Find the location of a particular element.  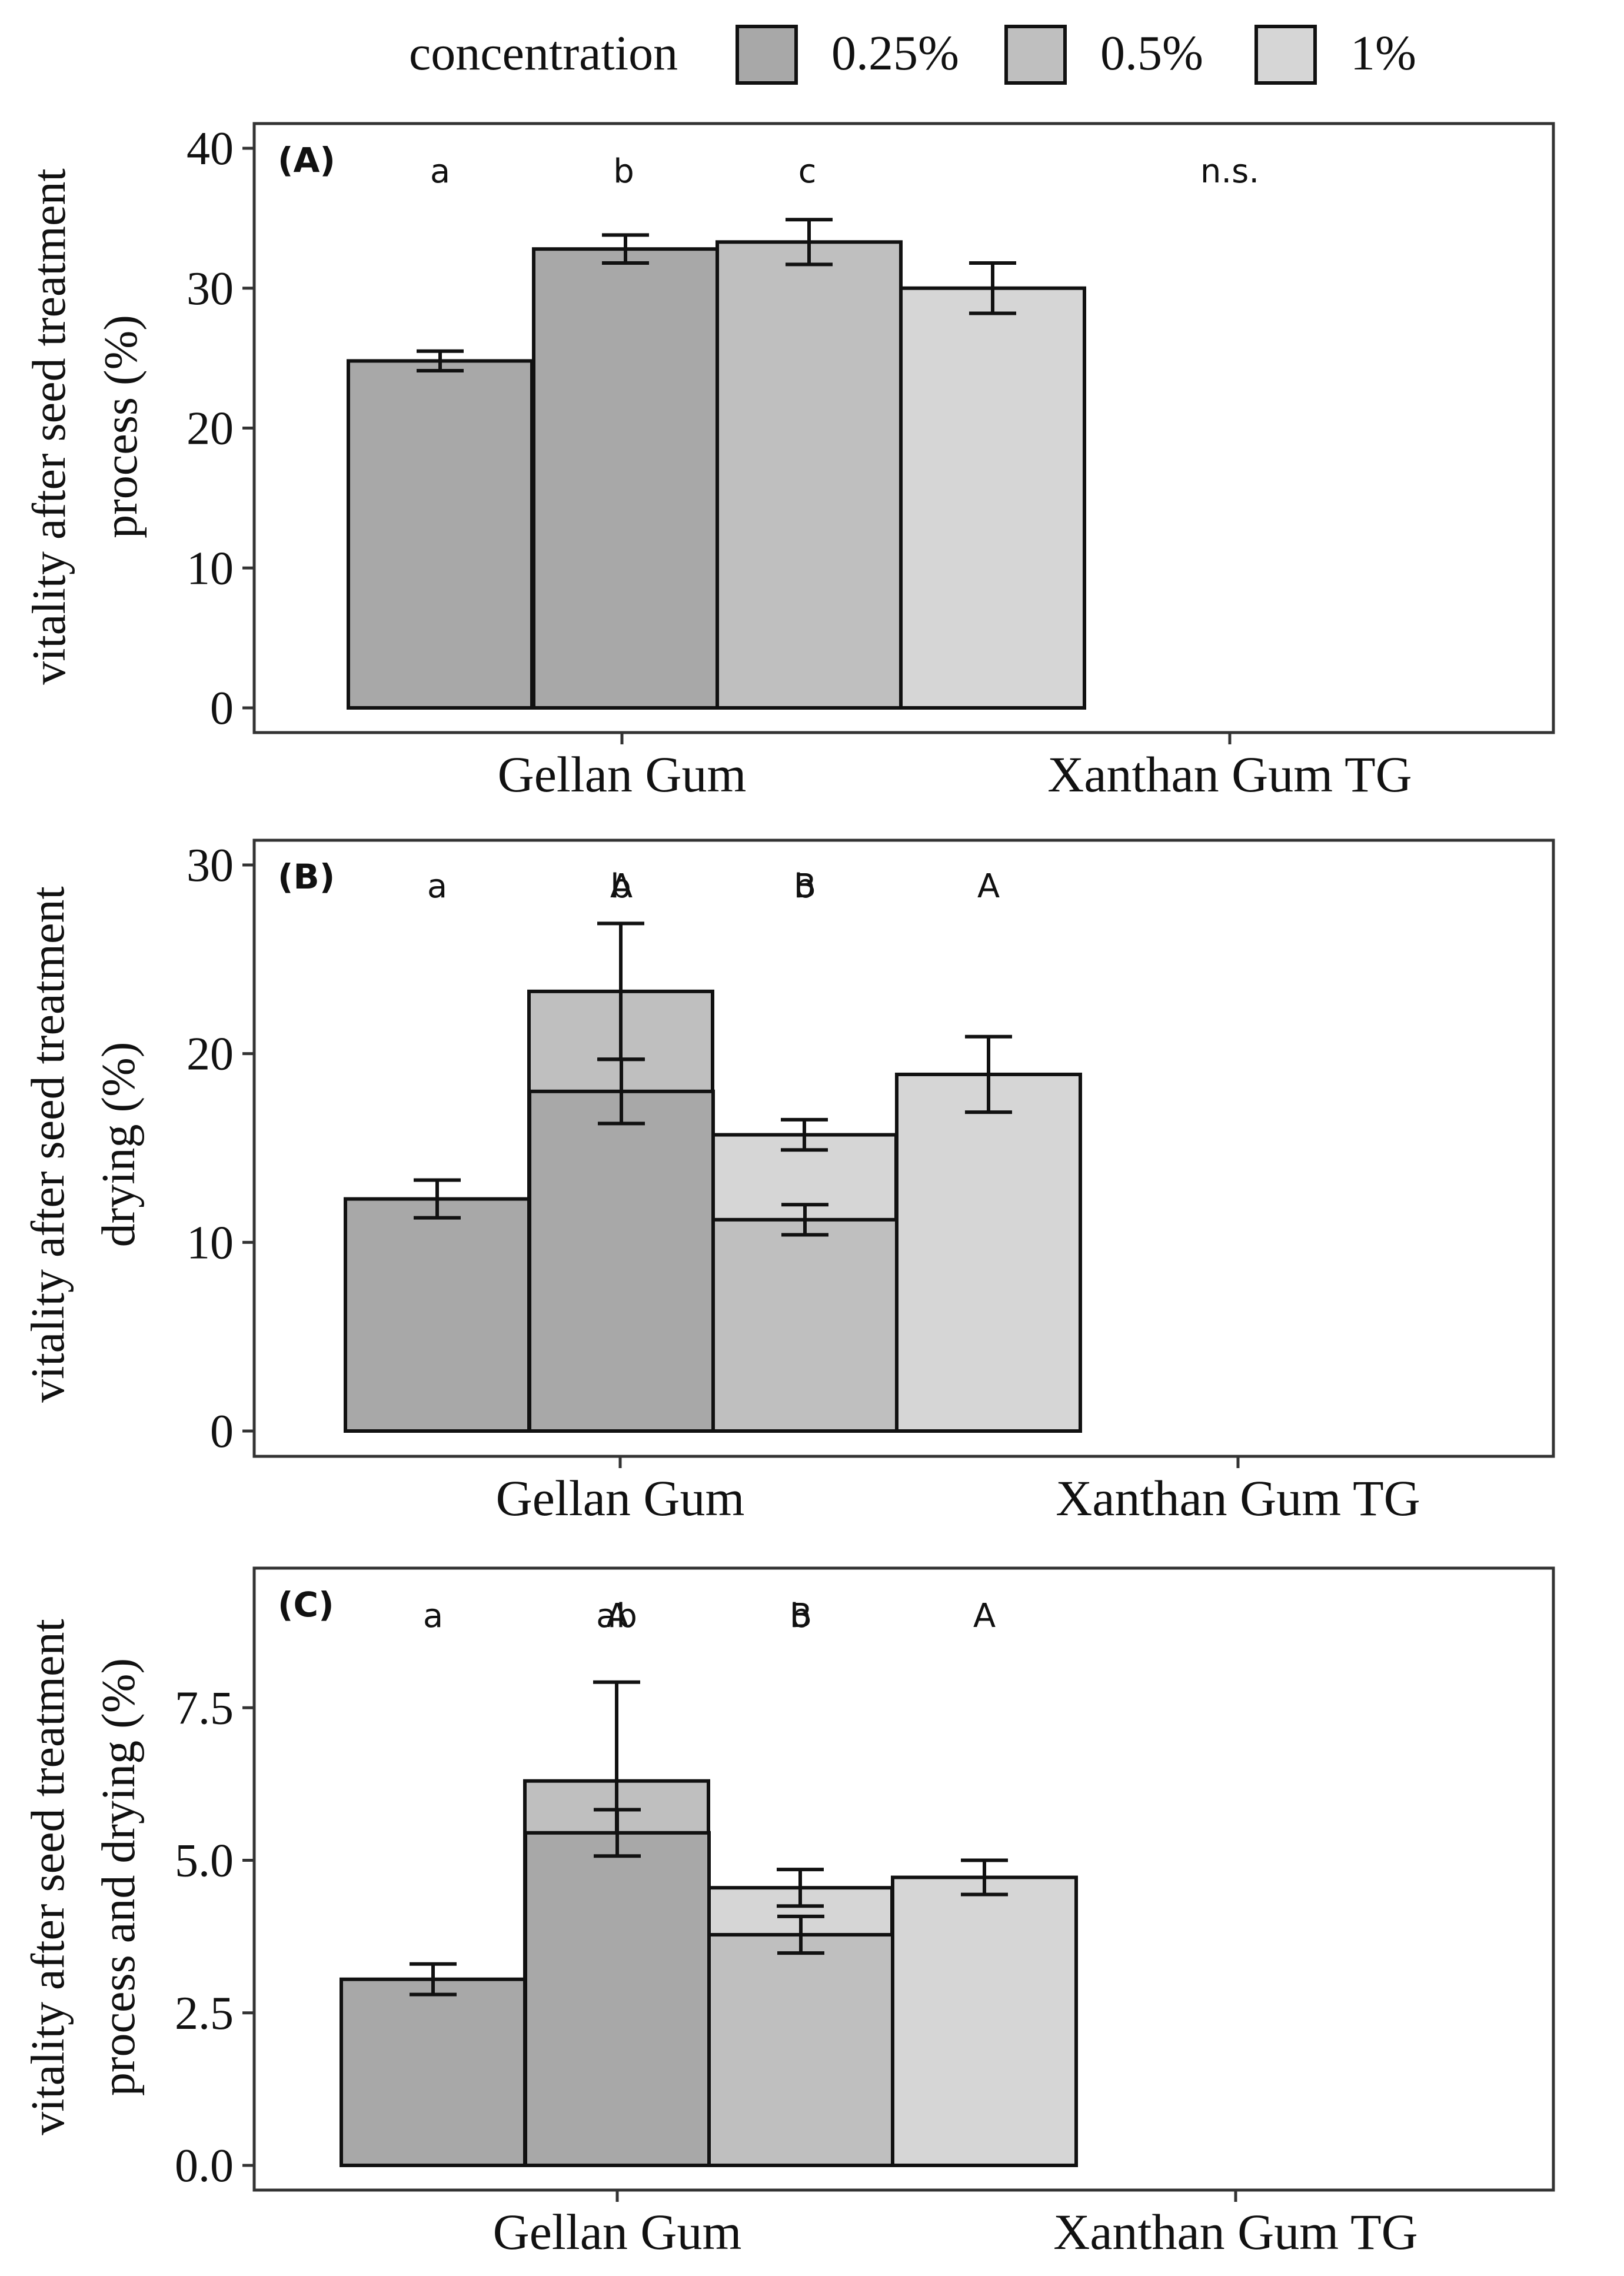

significance-label: n.s. is located at coordinates (1229, 171).